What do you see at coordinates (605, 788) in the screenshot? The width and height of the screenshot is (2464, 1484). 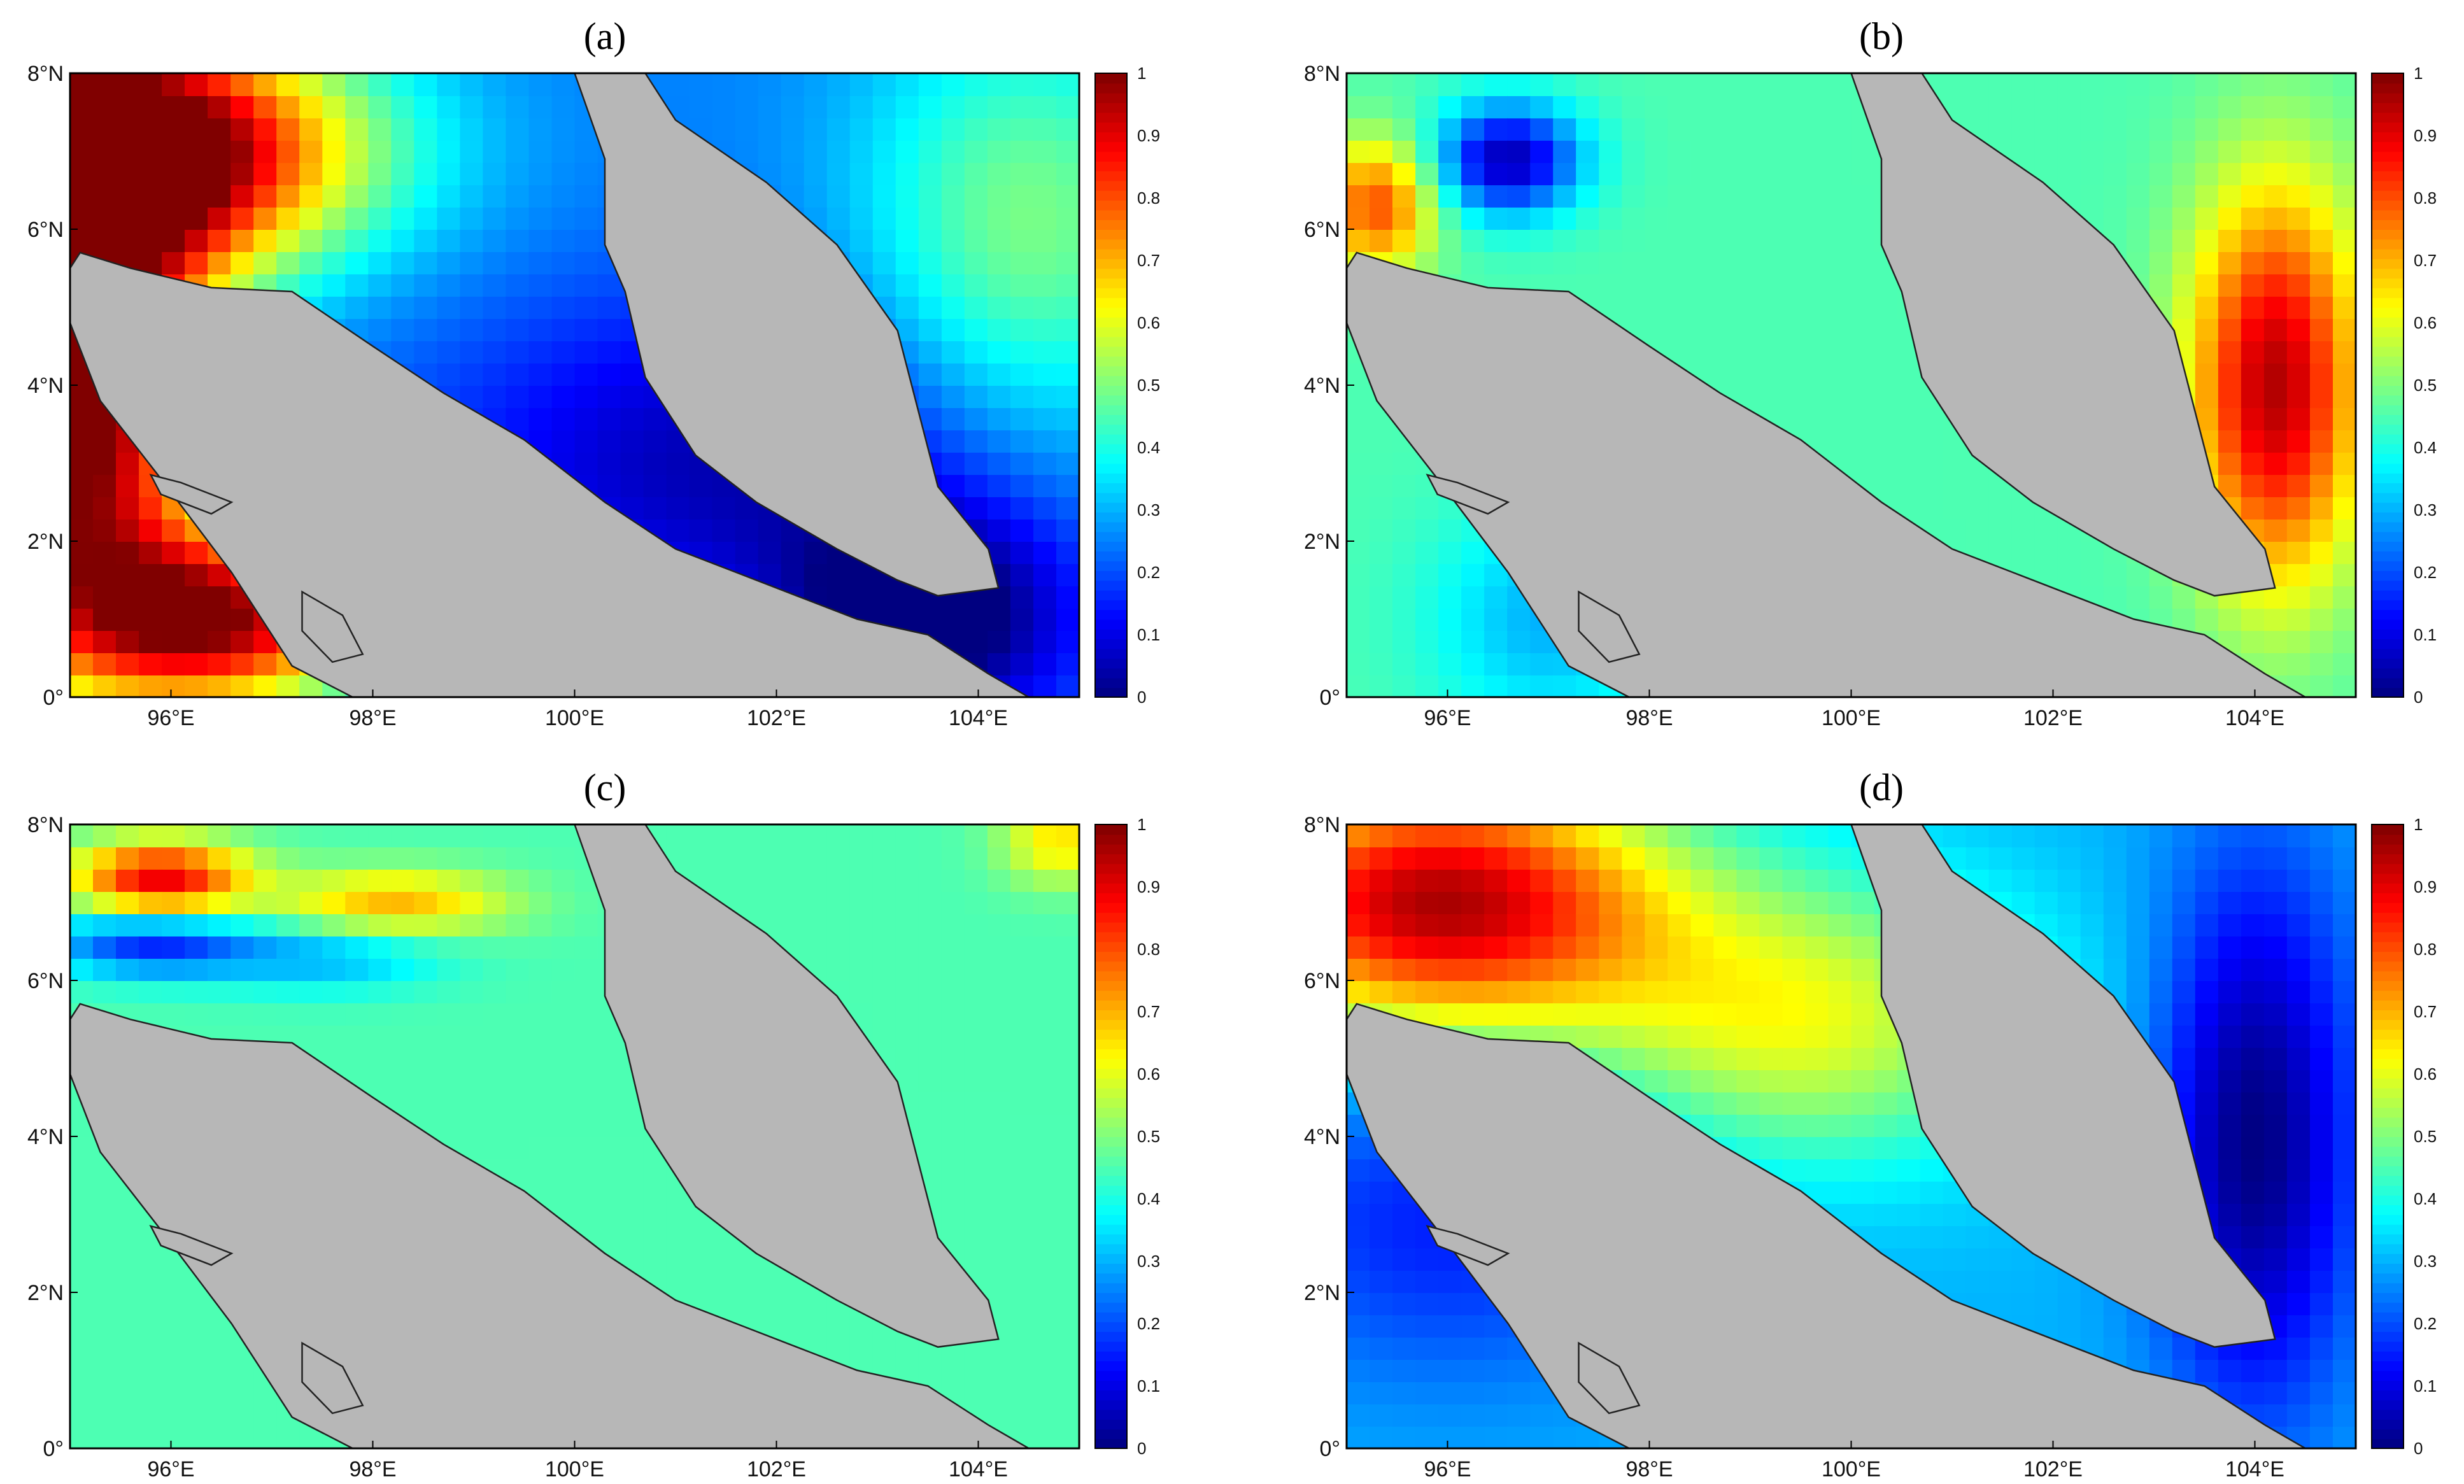 I see `panel-label: (c)` at bounding box center [605, 788].